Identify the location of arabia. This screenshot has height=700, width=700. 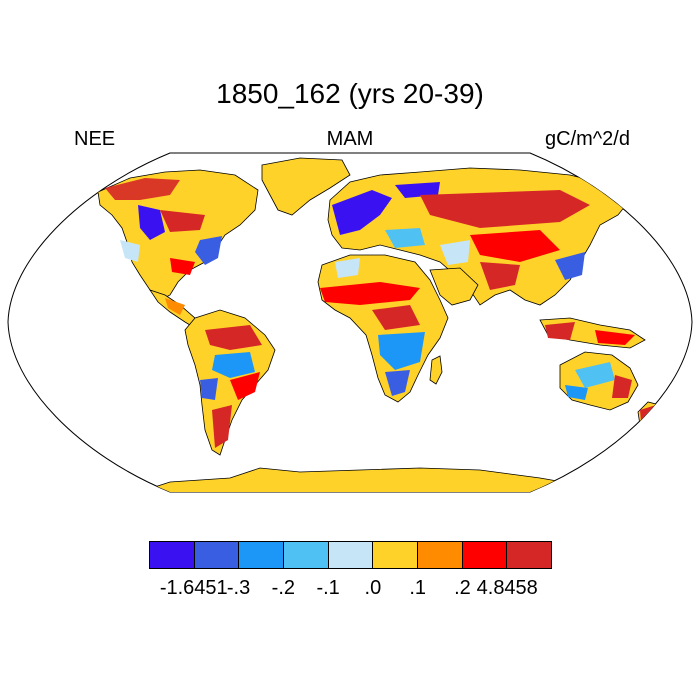
(454, 286).